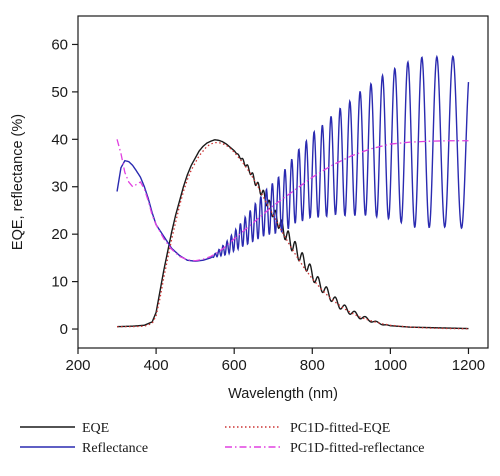 The image size is (500, 476). Describe the element at coordinates (340, 428) in the screenshot. I see `legend-label: PC1D-fitted-EQE` at that location.